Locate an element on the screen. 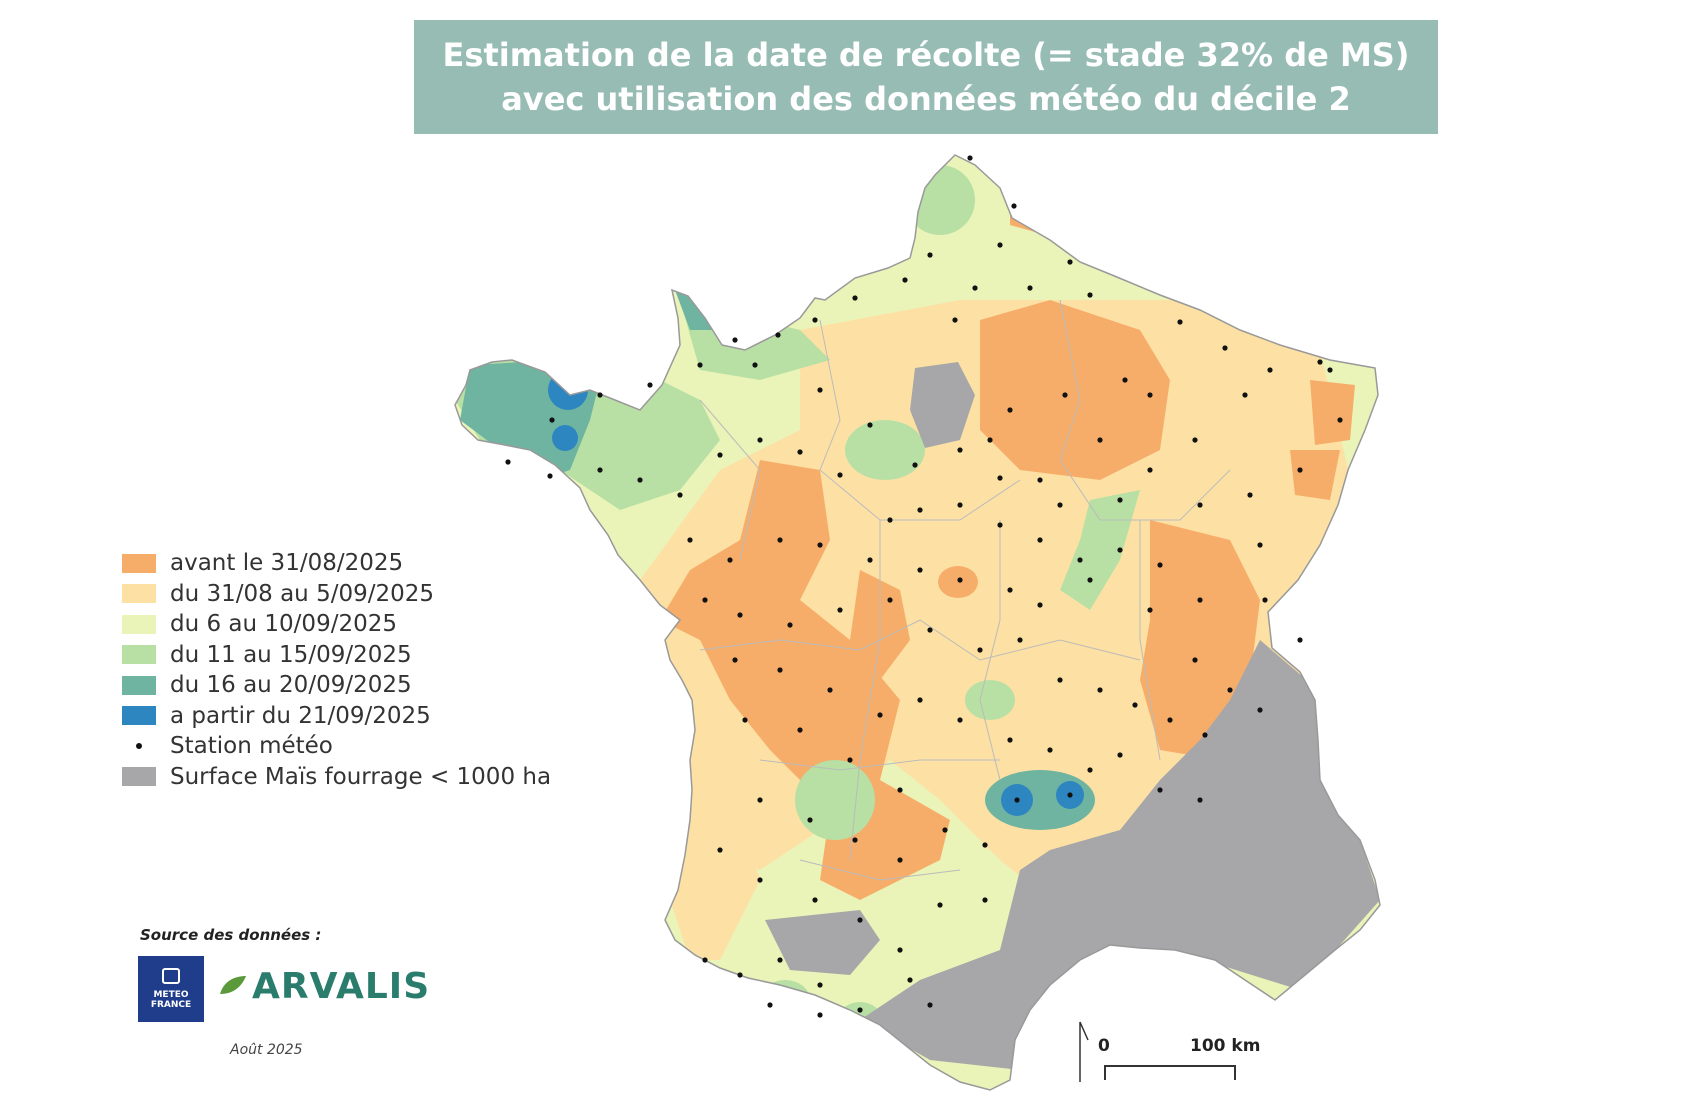  zone-gray-pyrenees is located at coordinates (822, 942).